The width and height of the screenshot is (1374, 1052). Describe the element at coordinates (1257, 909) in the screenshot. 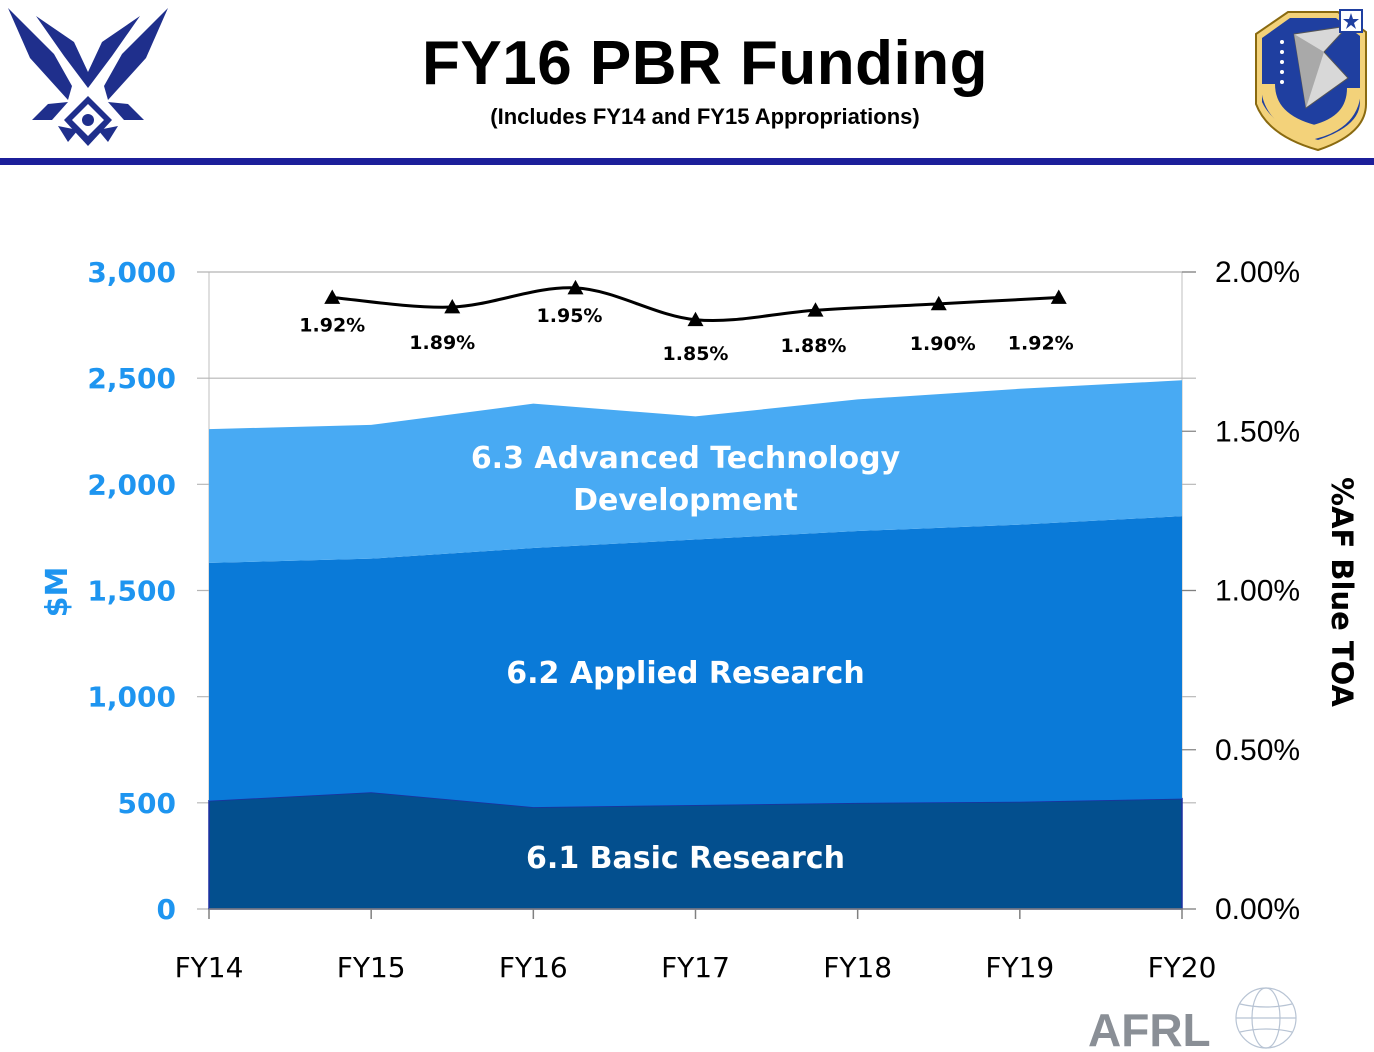

I see `y2-tick-label: 0.00%` at that location.